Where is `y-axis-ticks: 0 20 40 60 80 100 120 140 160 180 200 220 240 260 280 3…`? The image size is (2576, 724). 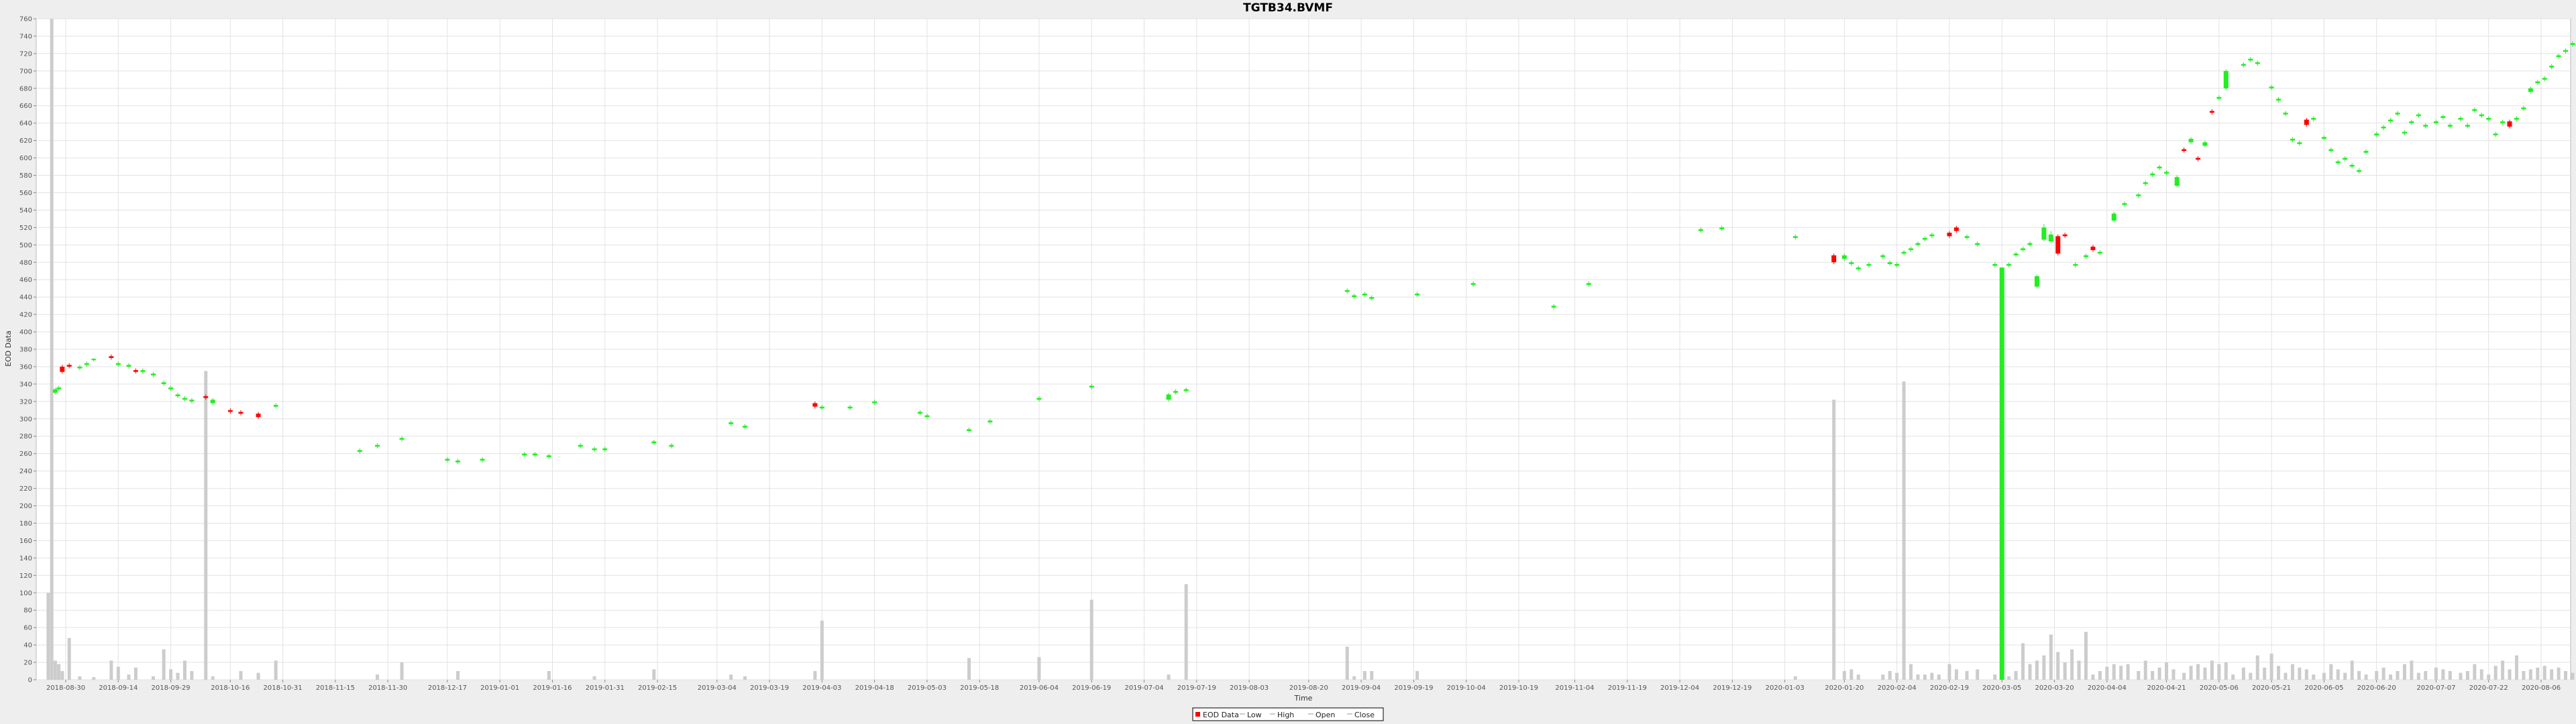
y-axis-ticks: 0 20 40 60 80 100 120 140 160 180 200 220 240 260 280 3… is located at coordinates (27, 350).